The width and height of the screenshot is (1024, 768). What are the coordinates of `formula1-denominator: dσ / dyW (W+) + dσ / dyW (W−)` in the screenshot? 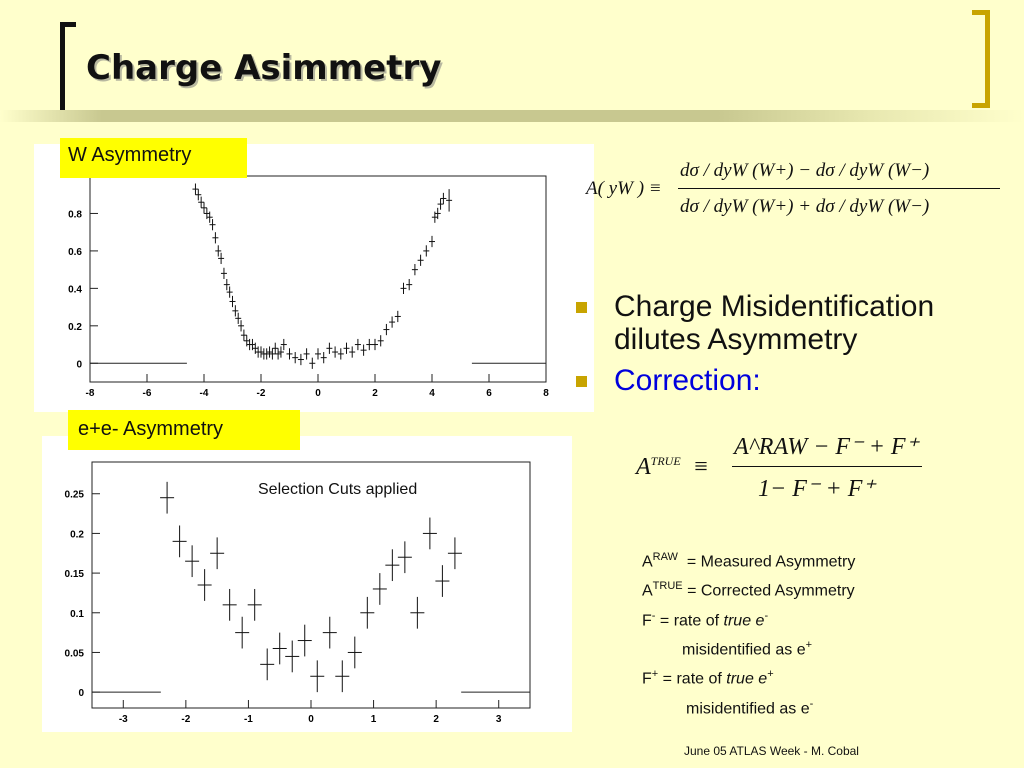 It's located at (805, 206).